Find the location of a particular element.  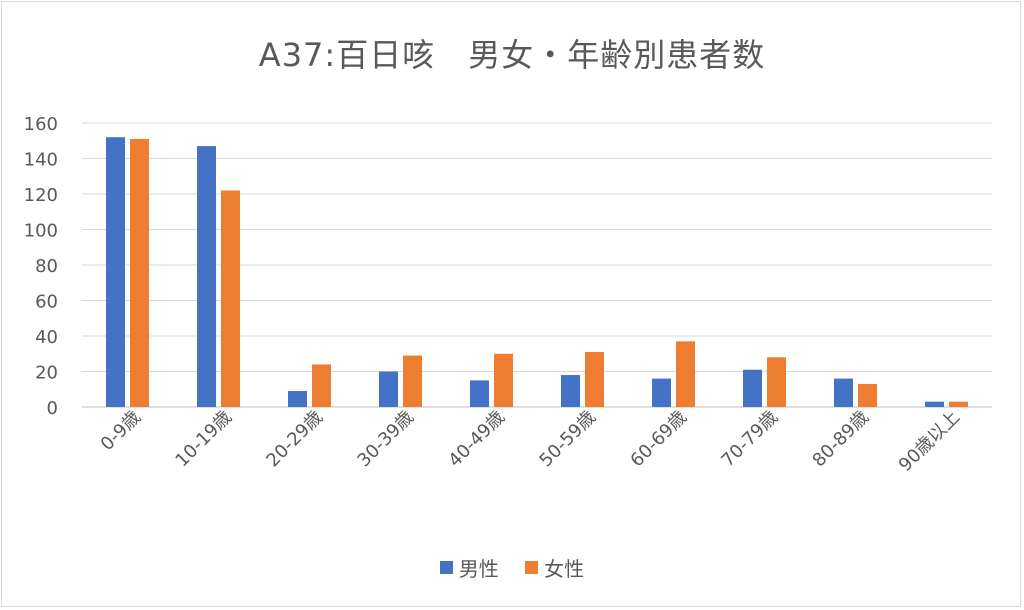

legend-swatch-female is located at coordinates (532, 567).